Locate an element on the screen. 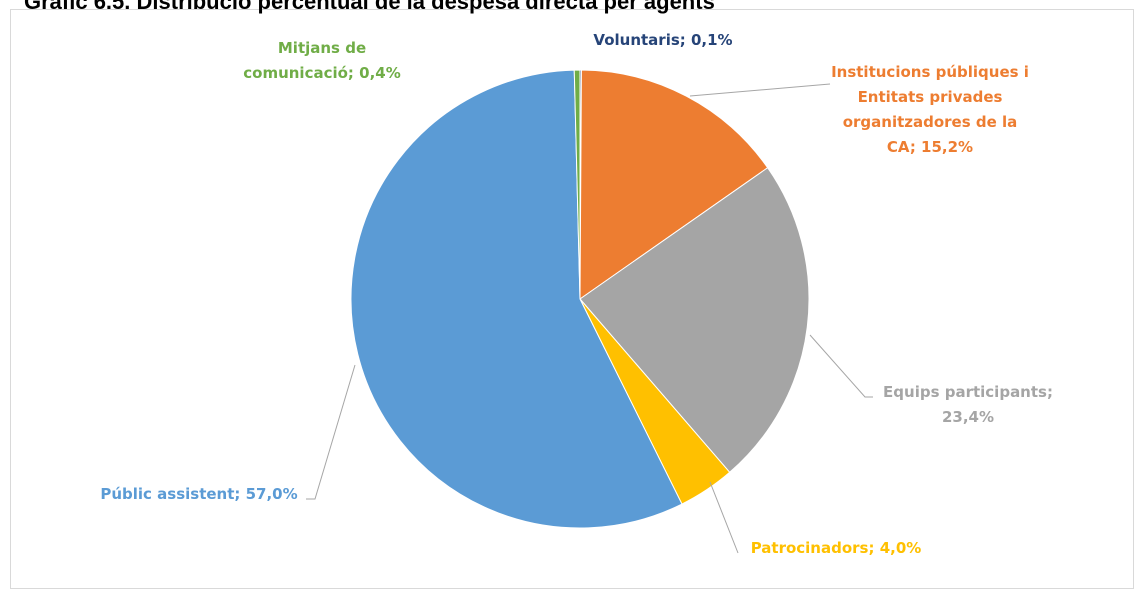 This screenshot has height=589, width=1138. leader-line-institucions-publiques-i-entitats-privades-organitzadores-de-la-ca is located at coordinates (760, 90).